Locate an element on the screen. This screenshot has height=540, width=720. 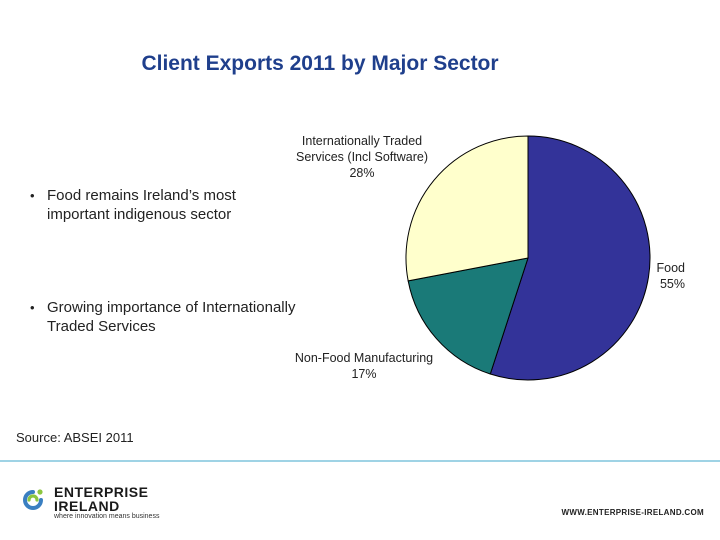
slice-label-2-line-2: 28% is located at coordinates (361, 173).